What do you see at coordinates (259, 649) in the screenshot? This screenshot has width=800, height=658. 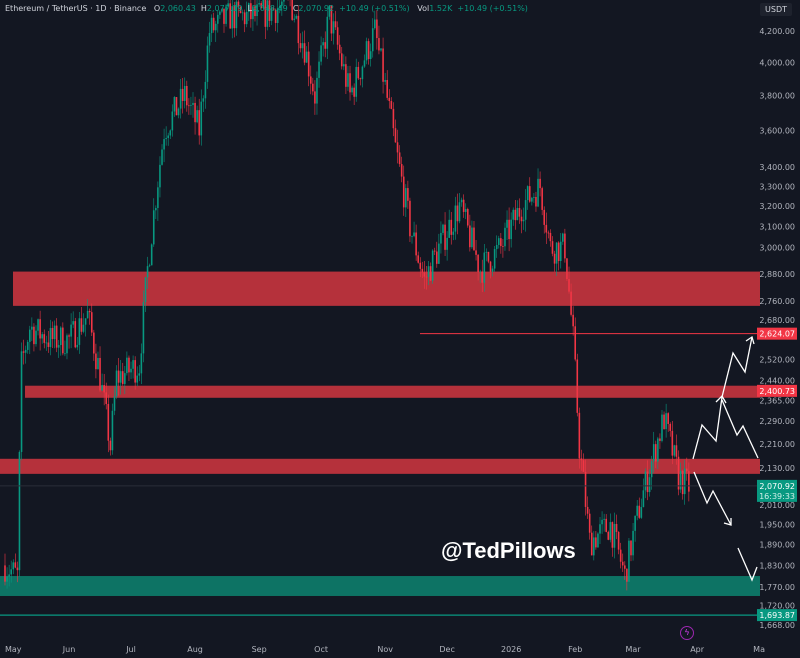 I see `x-tick-label: Sep` at bounding box center [259, 649].